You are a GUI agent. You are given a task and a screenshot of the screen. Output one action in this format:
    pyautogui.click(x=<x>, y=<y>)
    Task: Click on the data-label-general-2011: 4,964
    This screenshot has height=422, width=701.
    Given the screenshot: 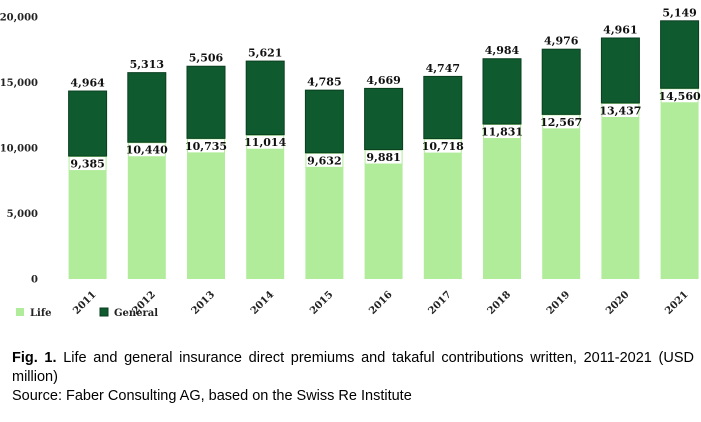 What is the action you would take?
    pyautogui.click(x=87, y=83)
    